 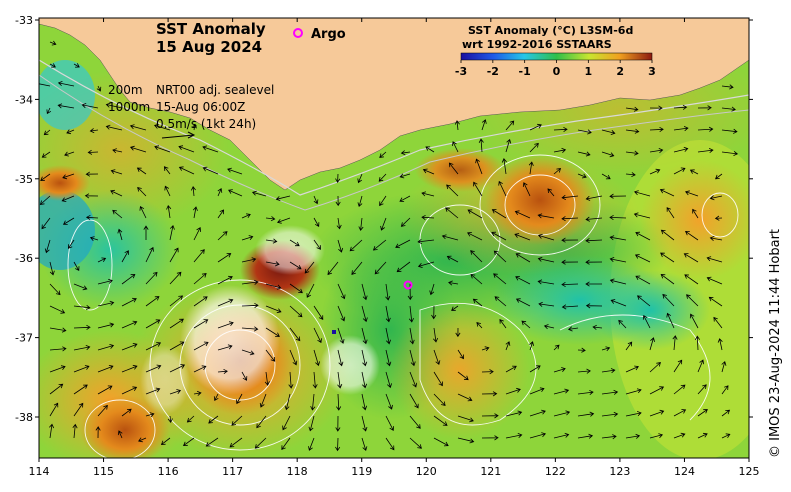 What do you see at coordinates (537, 44) in the screenshot?
I see `colorbar-title-2: wrt 1992-2016 SSTAARS` at bounding box center [537, 44].